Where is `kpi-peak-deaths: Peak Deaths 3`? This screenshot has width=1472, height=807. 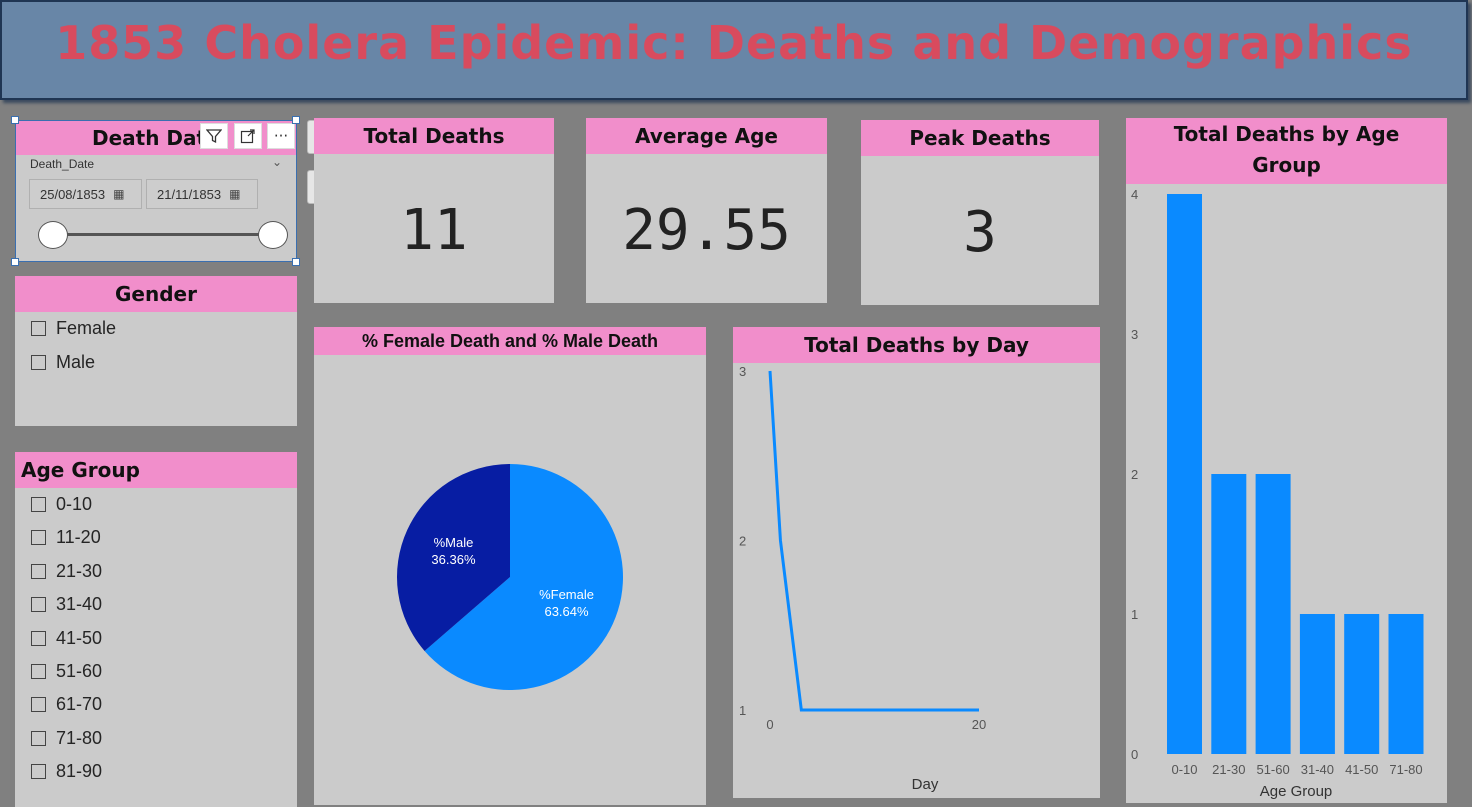
kpi-peak-deaths: Peak Deaths 3 is located at coordinates (980, 212).